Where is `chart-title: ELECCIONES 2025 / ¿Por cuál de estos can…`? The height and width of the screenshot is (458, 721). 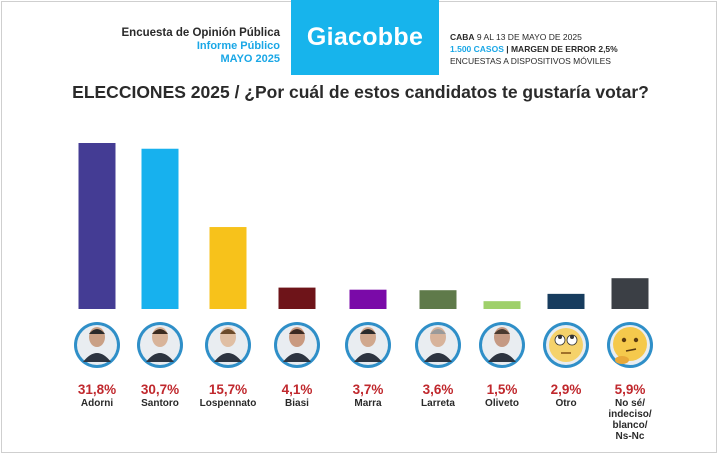 chart-title: ELECCIONES 2025 / ¿Por cuál de estos can… is located at coordinates (360, 92).